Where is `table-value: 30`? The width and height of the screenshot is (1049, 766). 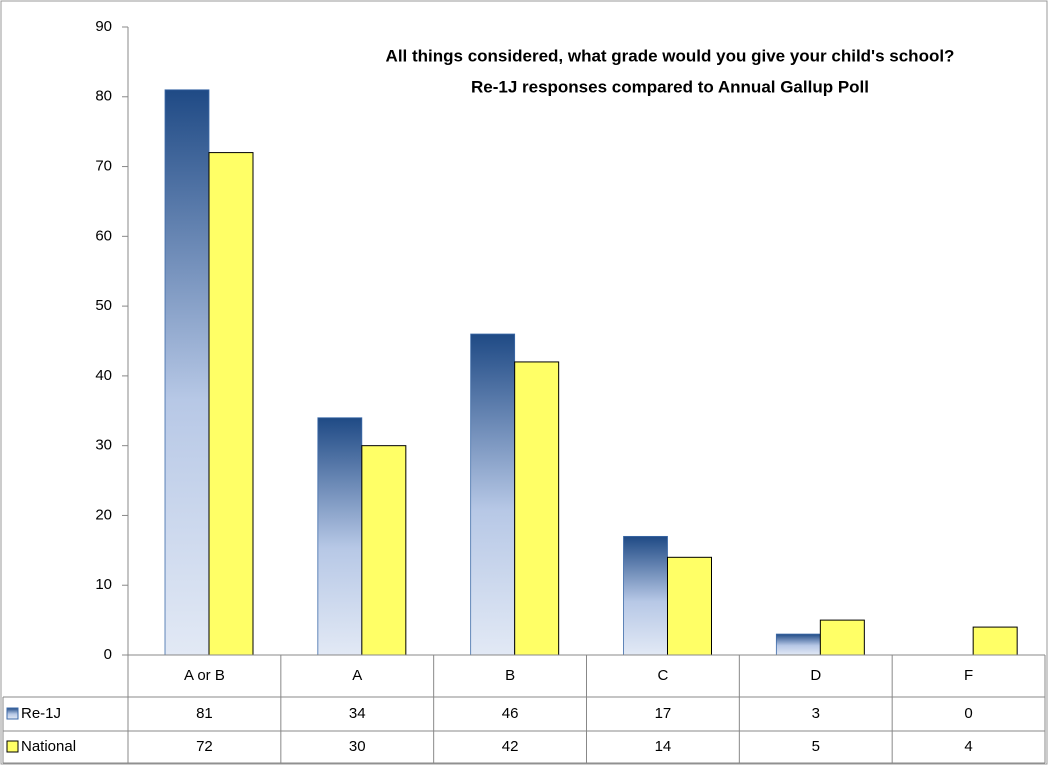 table-value: 30 is located at coordinates (357, 746).